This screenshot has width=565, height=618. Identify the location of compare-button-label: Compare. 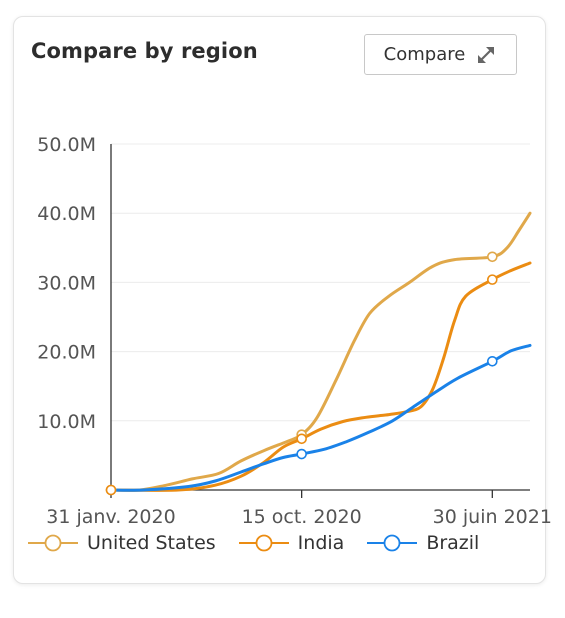
(424, 54).